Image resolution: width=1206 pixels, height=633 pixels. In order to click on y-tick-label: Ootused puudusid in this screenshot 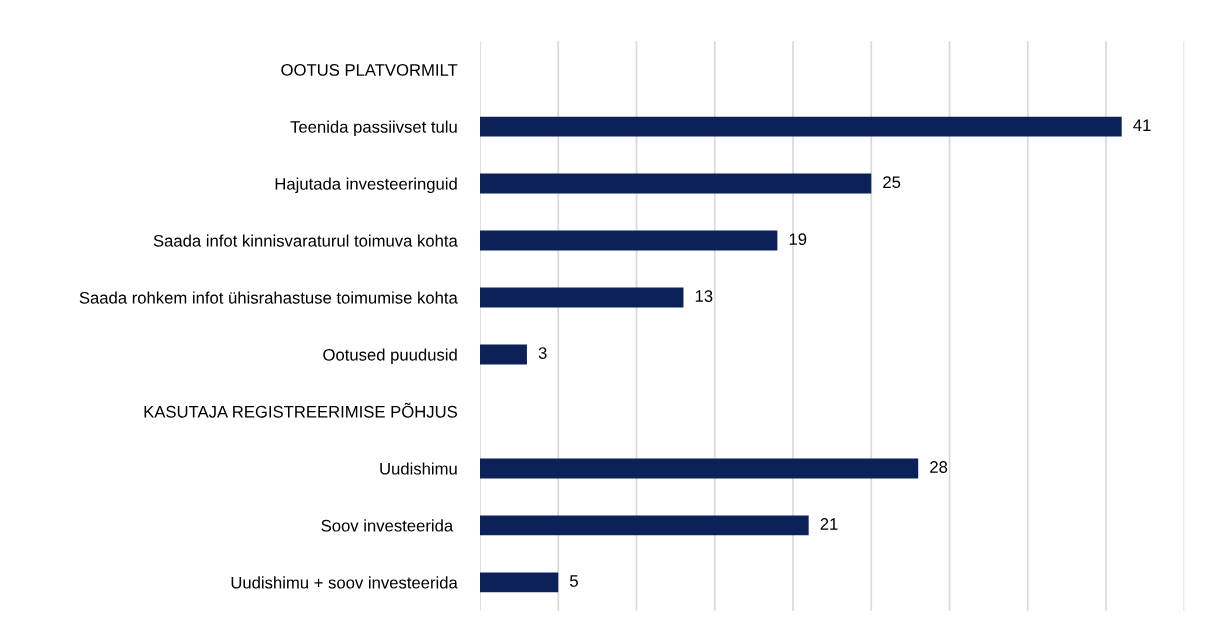, I will do `click(390, 356)`.